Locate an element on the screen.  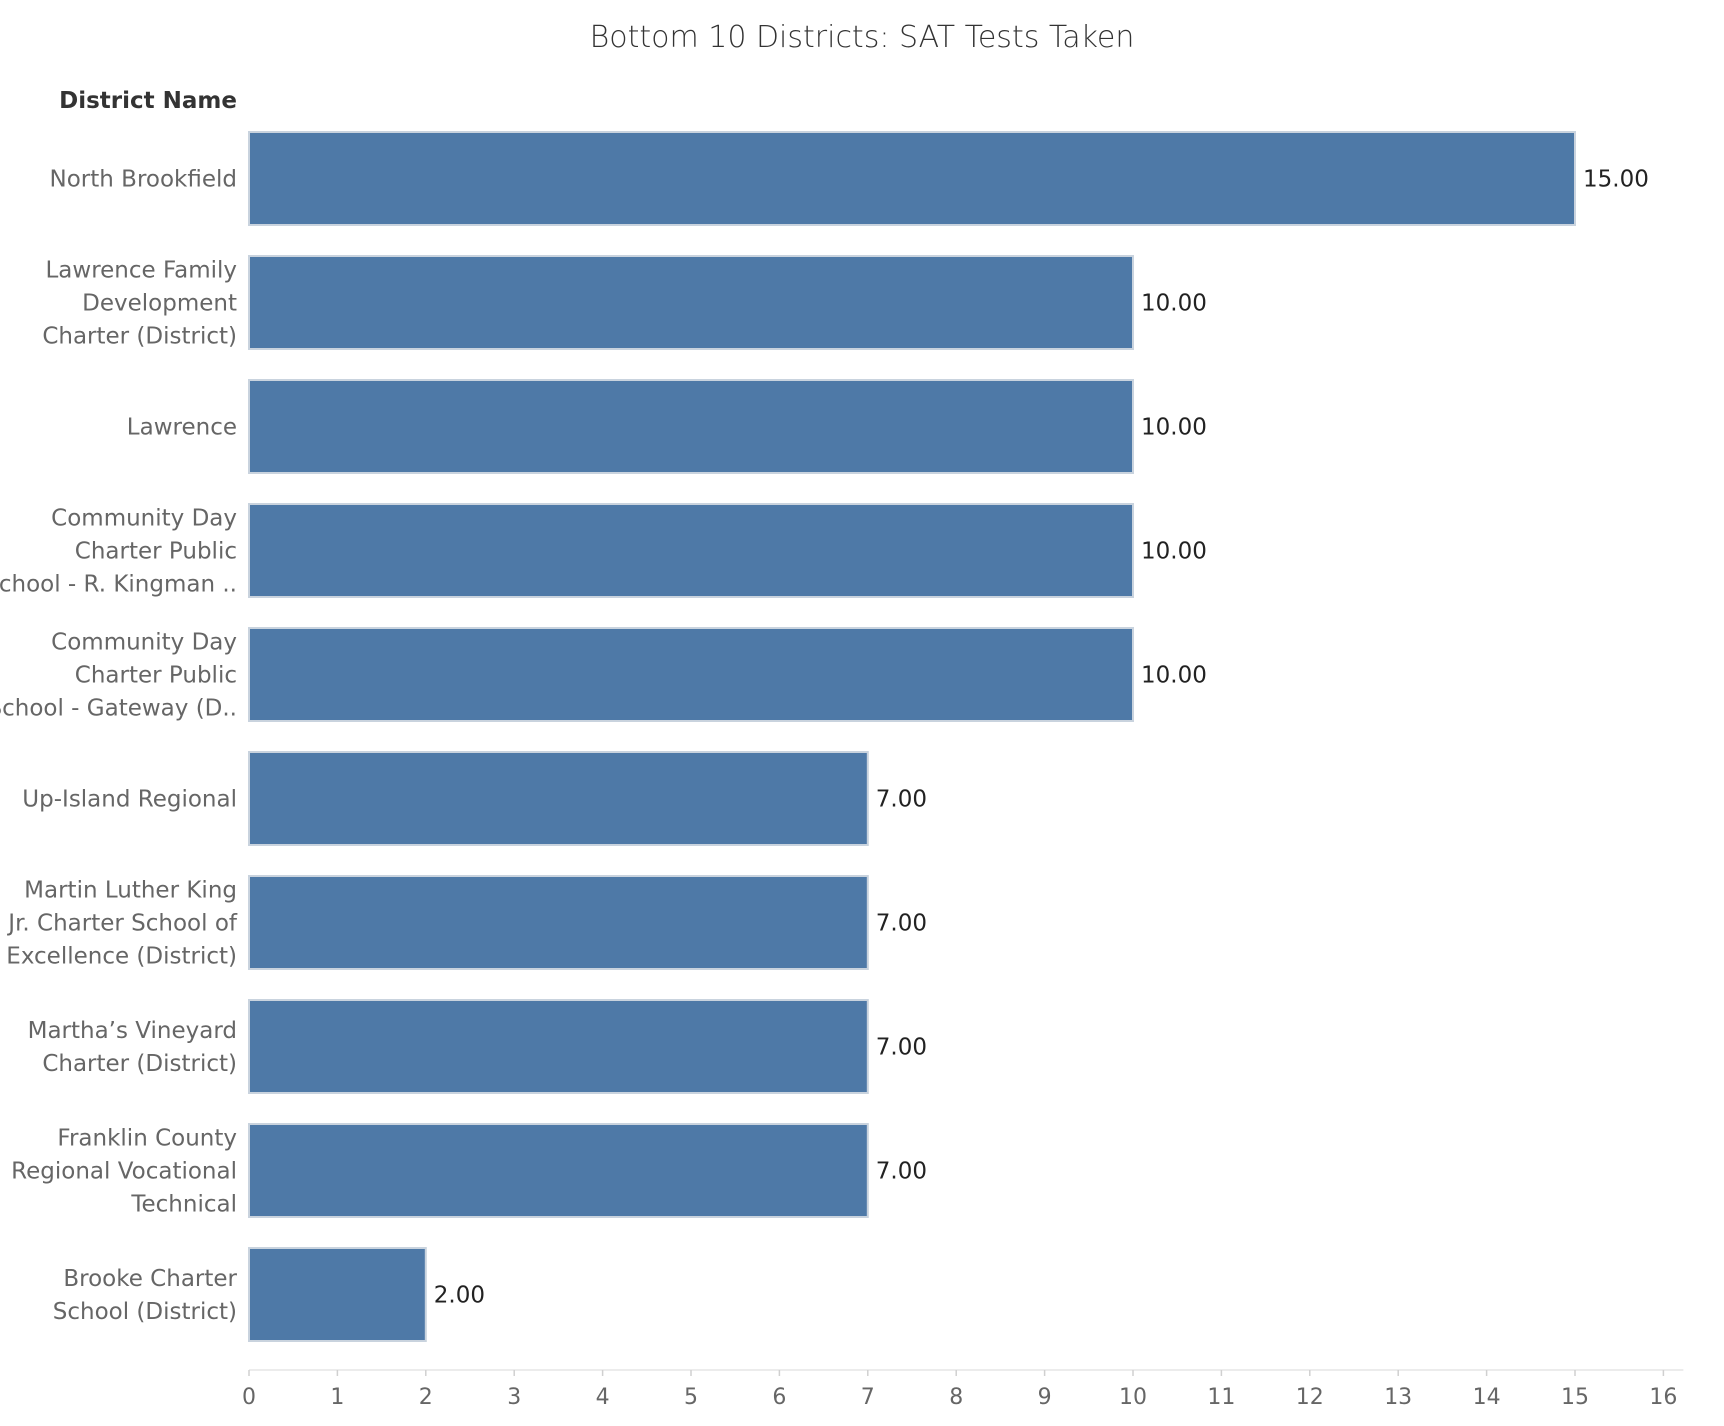
category-label-line: North Brookfield is located at coordinates (143, 180).